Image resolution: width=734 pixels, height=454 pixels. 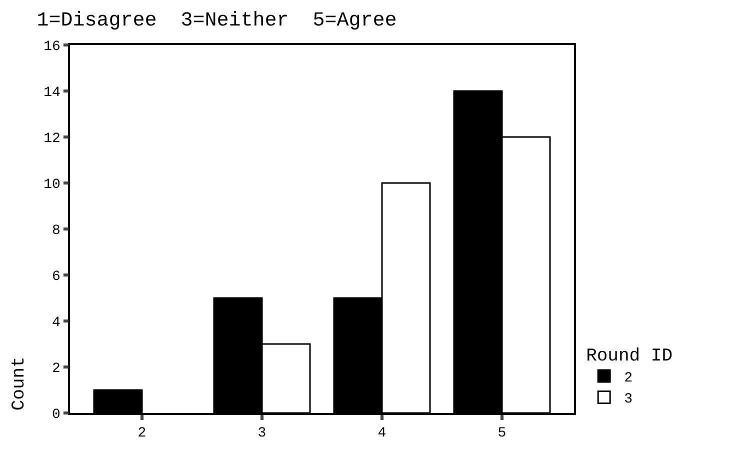 I want to click on y-tick-label: 2, so click(x=56, y=368).